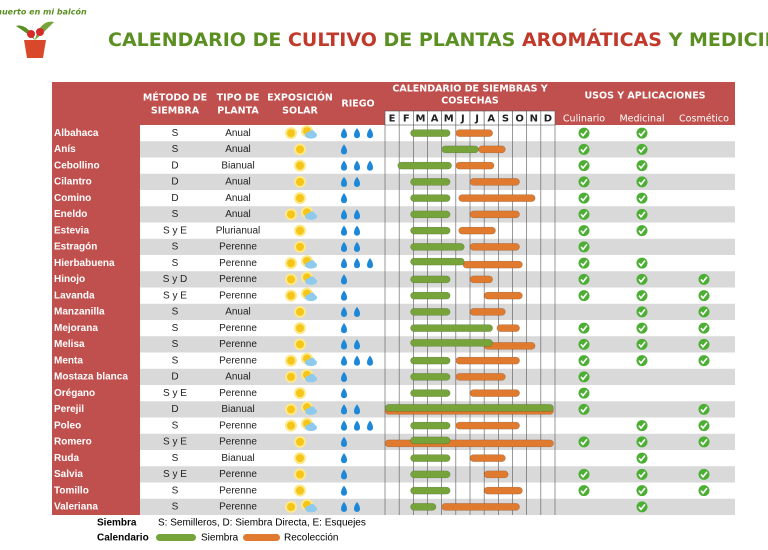 The image size is (768, 550). Describe the element at coordinates (91, 377) in the screenshot. I see `plant-name: Mostaza blanca` at that location.